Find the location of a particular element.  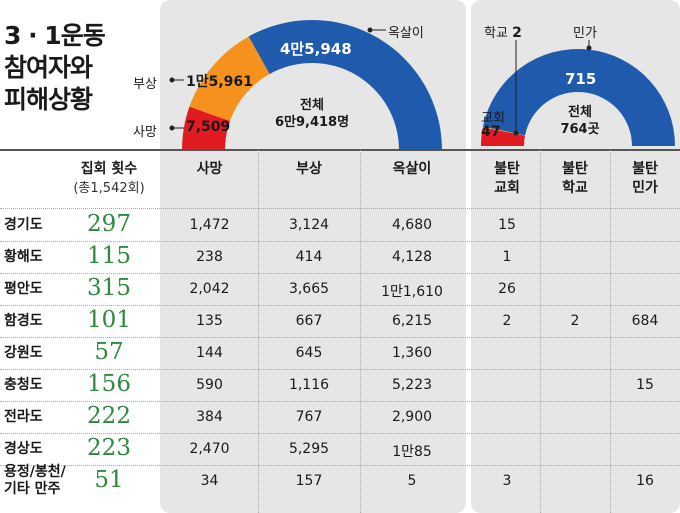

cell-imprisoned: 5 is located at coordinates (412, 481).